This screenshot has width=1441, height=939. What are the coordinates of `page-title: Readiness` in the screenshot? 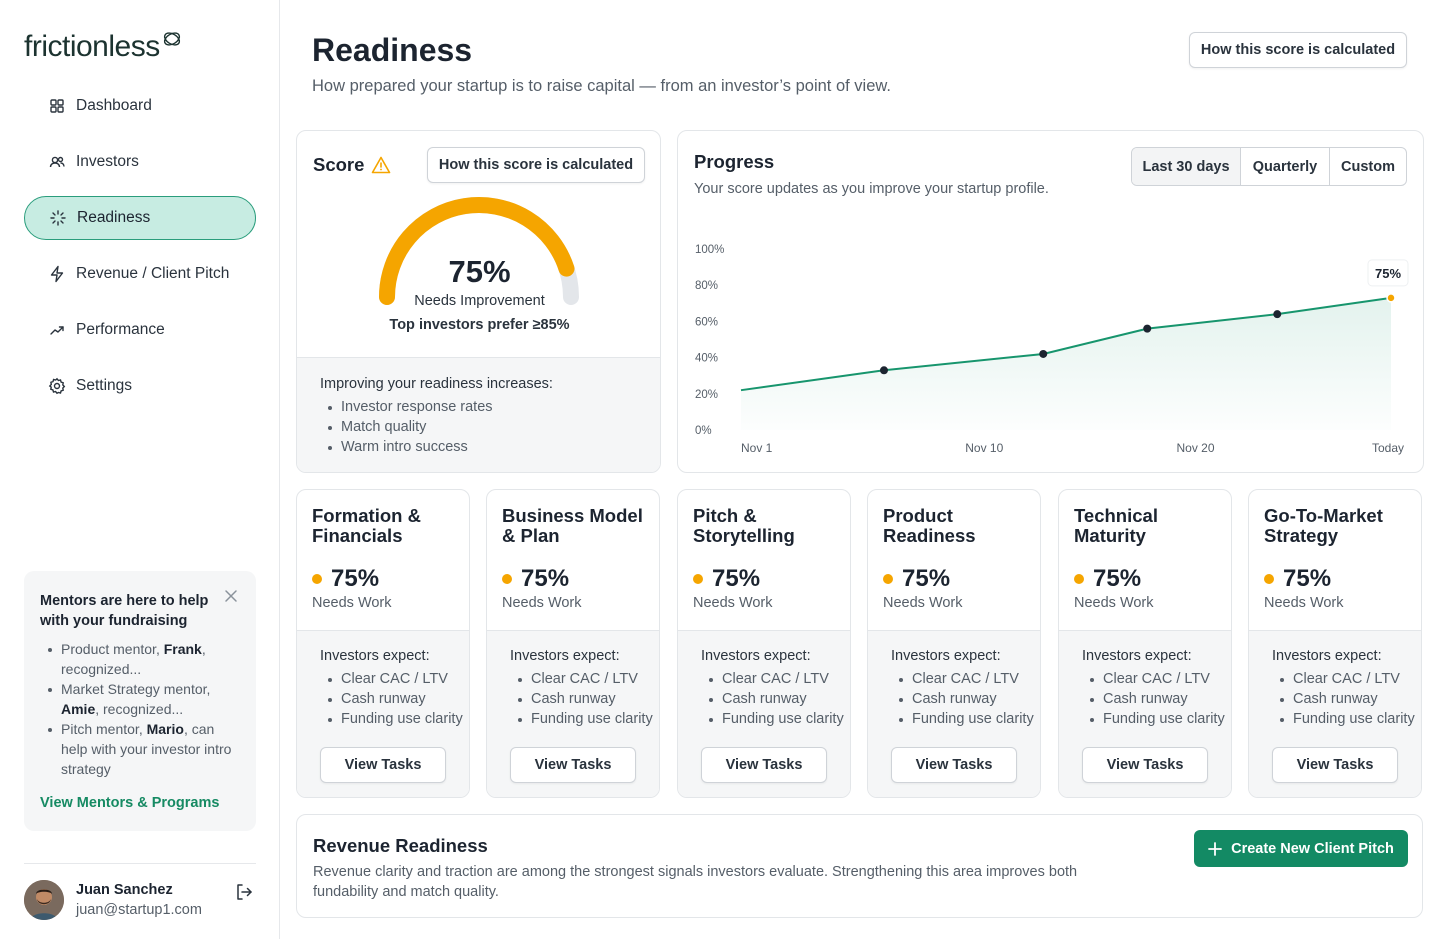 It's located at (392, 50).